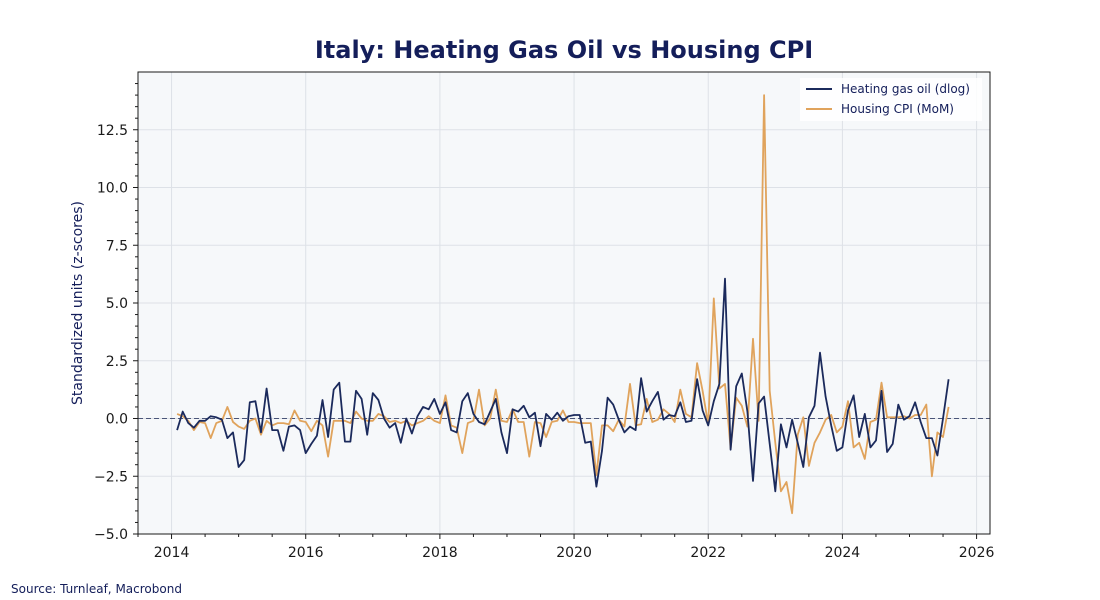 This screenshot has height=600, width=1100. Describe the element at coordinates (905, 89) in the screenshot. I see `legend-label-gas-oil: Heating gas oil (dlog)` at that location.